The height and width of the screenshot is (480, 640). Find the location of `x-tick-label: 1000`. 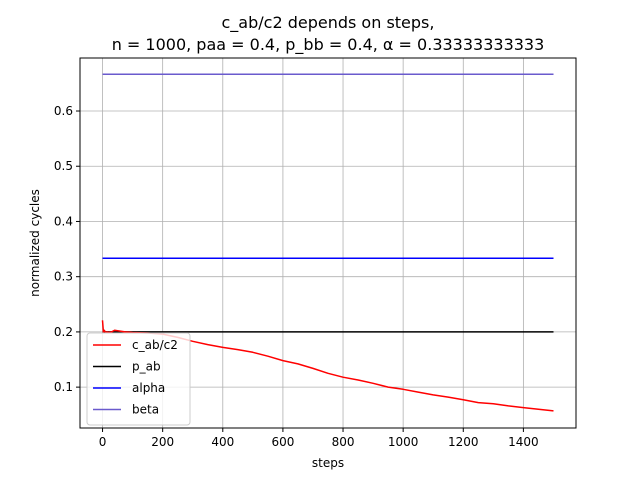

x-tick-label: 1000 is located at coordinates (403, 442).